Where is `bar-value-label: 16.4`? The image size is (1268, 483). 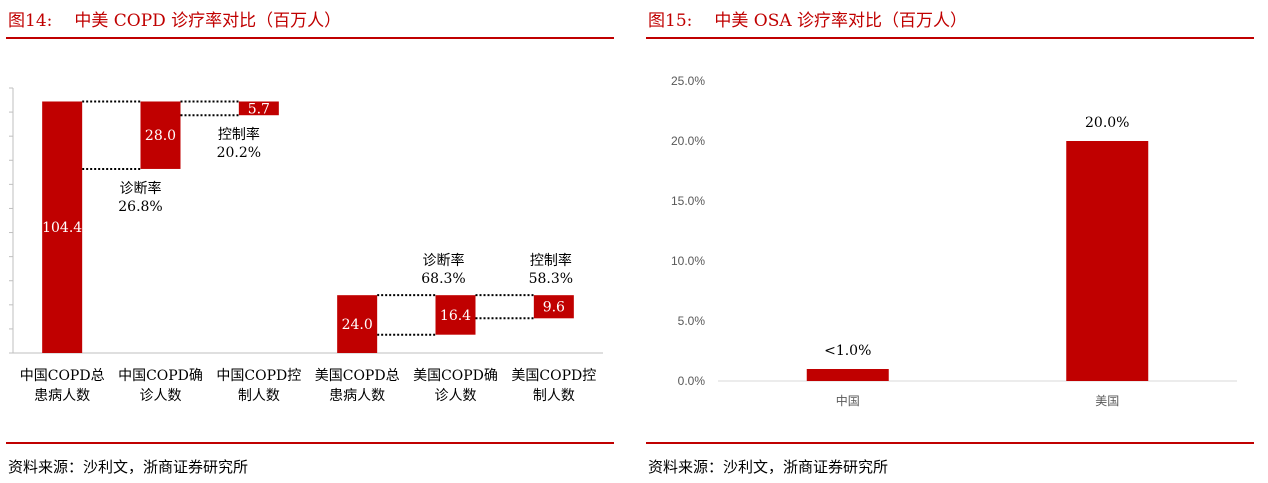
bar-value-label: 16.4 is located at coordinates (455, 316).